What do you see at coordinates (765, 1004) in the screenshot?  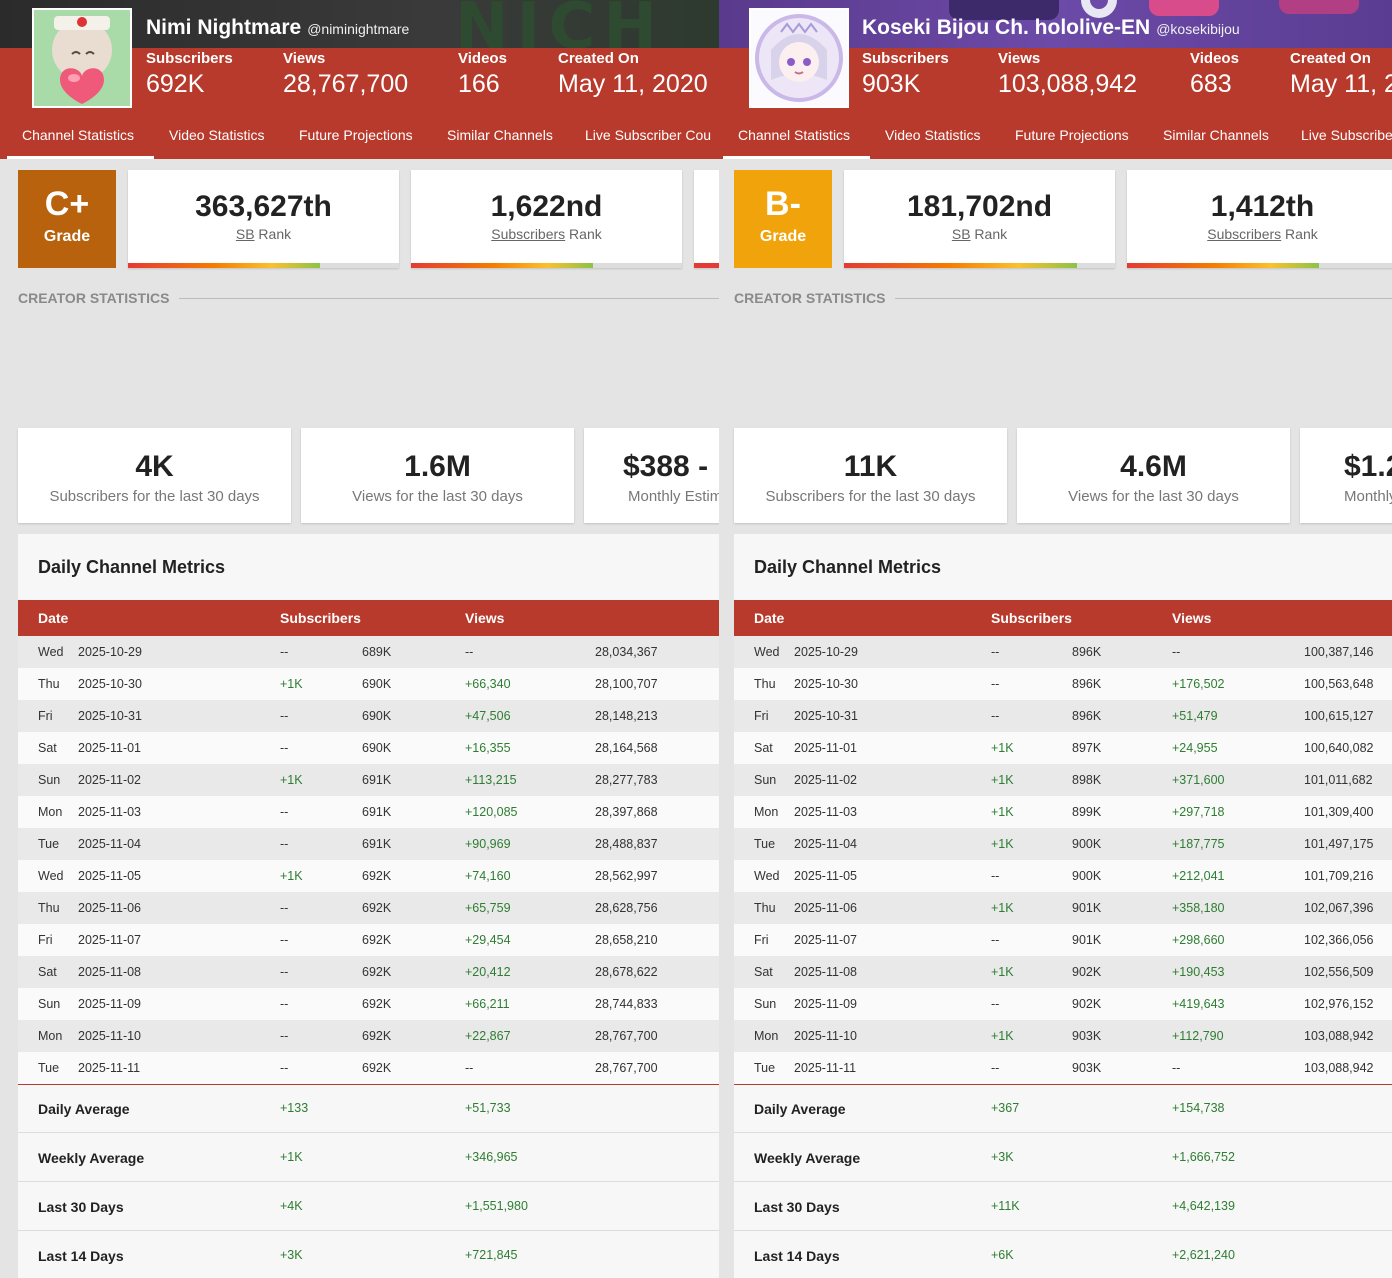 I see `cell-day: Sun` at bounding box center [765, 1004].